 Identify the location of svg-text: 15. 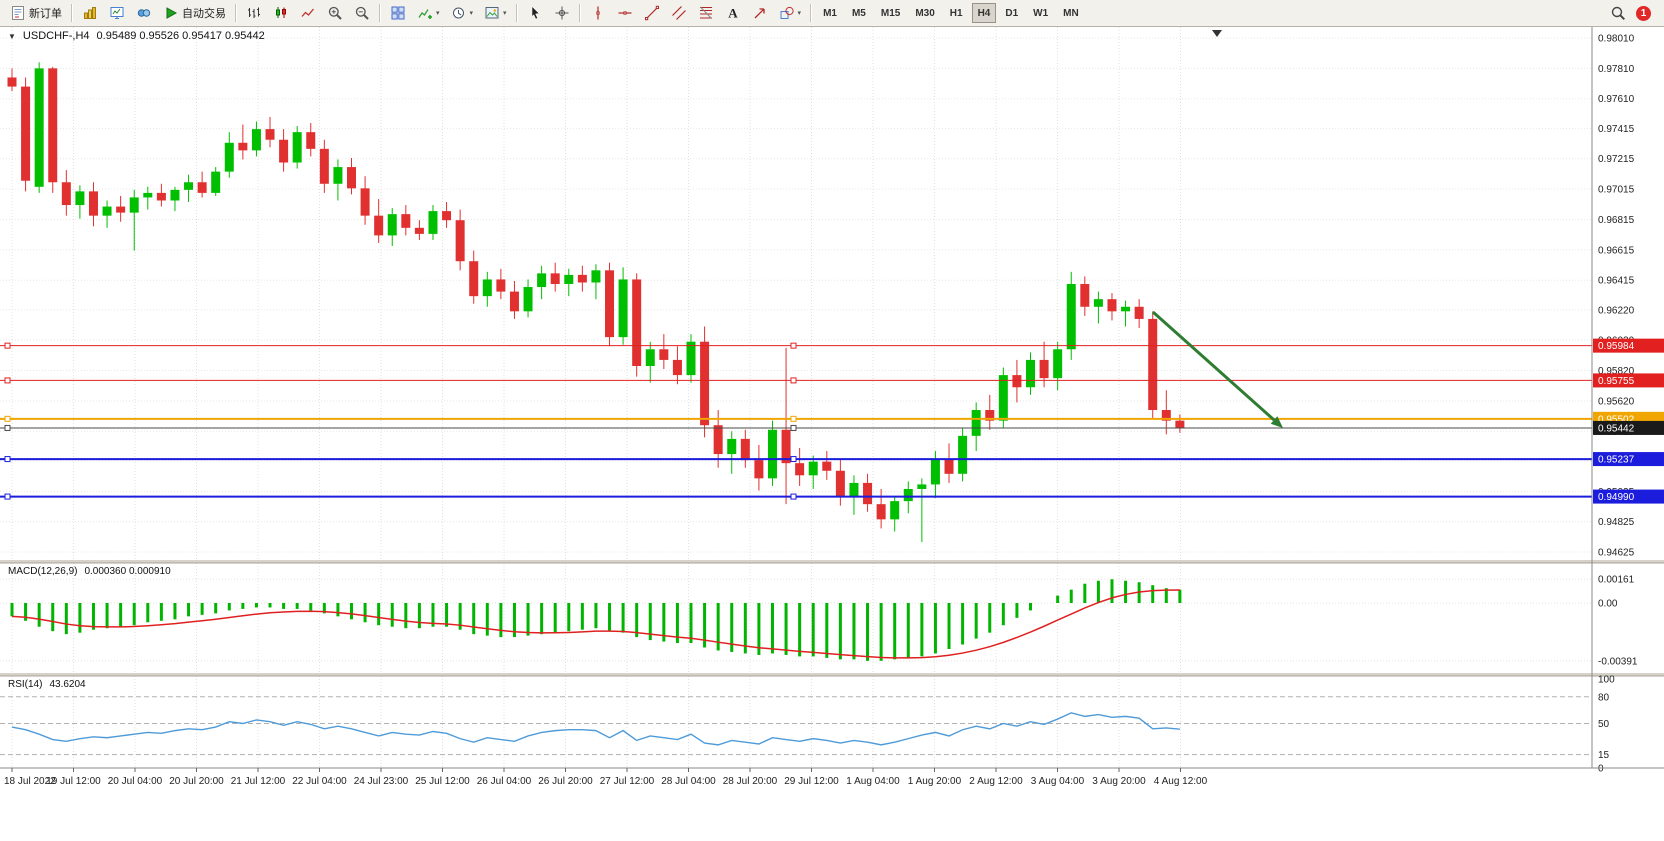
(1604, 755).